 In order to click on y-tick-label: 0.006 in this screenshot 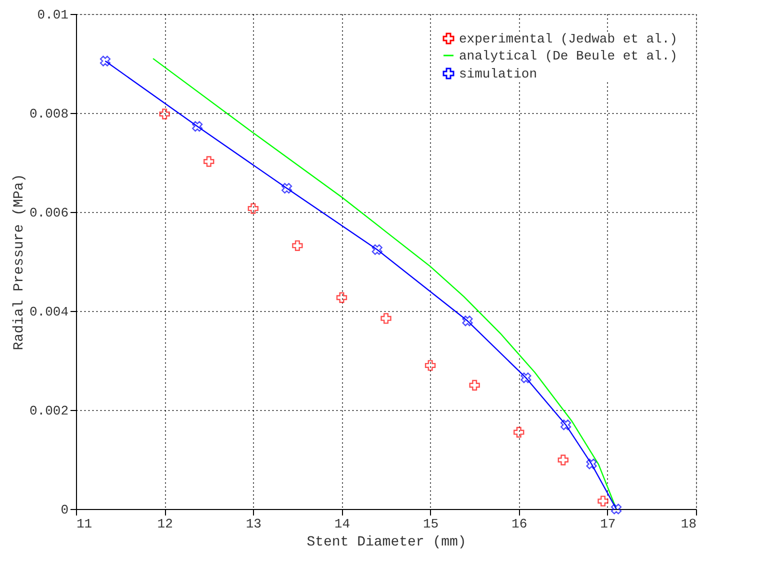, I will do `click(48, 213)`.